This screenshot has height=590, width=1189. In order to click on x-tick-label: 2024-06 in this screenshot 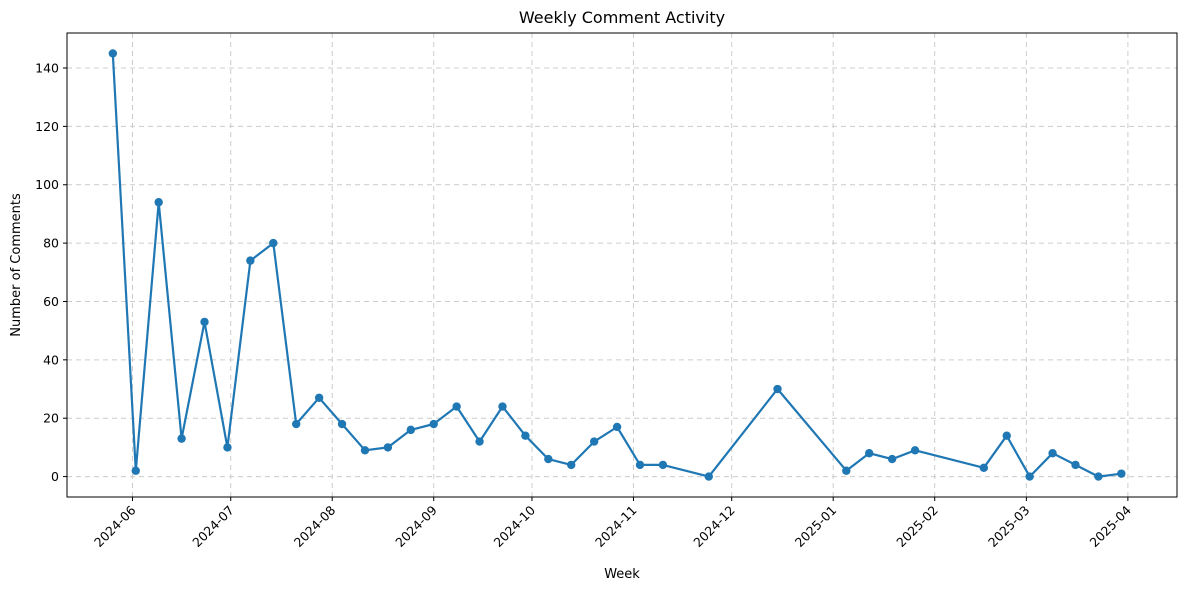, I will do `click(115, 526)`.